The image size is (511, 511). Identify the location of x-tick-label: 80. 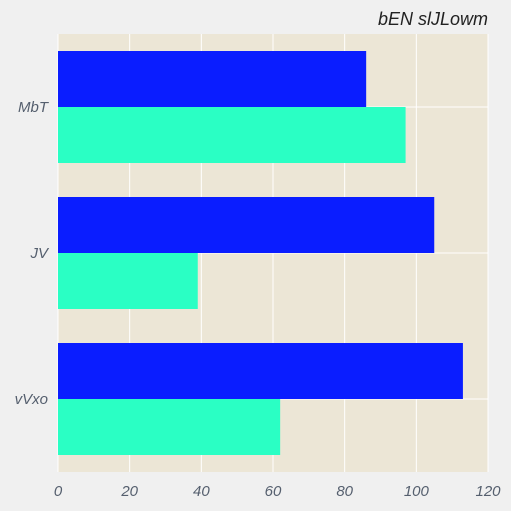
(344, 491).